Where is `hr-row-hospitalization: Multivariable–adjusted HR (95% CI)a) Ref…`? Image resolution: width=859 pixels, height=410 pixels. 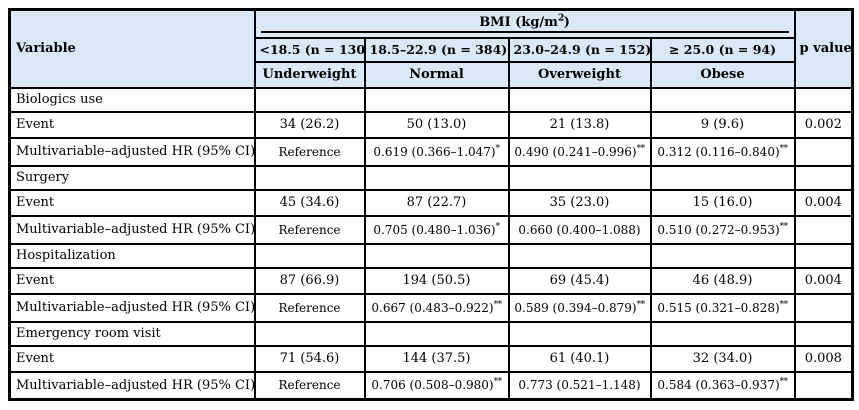 hr-row-hospitalization: Multivariable–adjusted HR (95% CI)a) Ref… is located at coordinates (431, 307).